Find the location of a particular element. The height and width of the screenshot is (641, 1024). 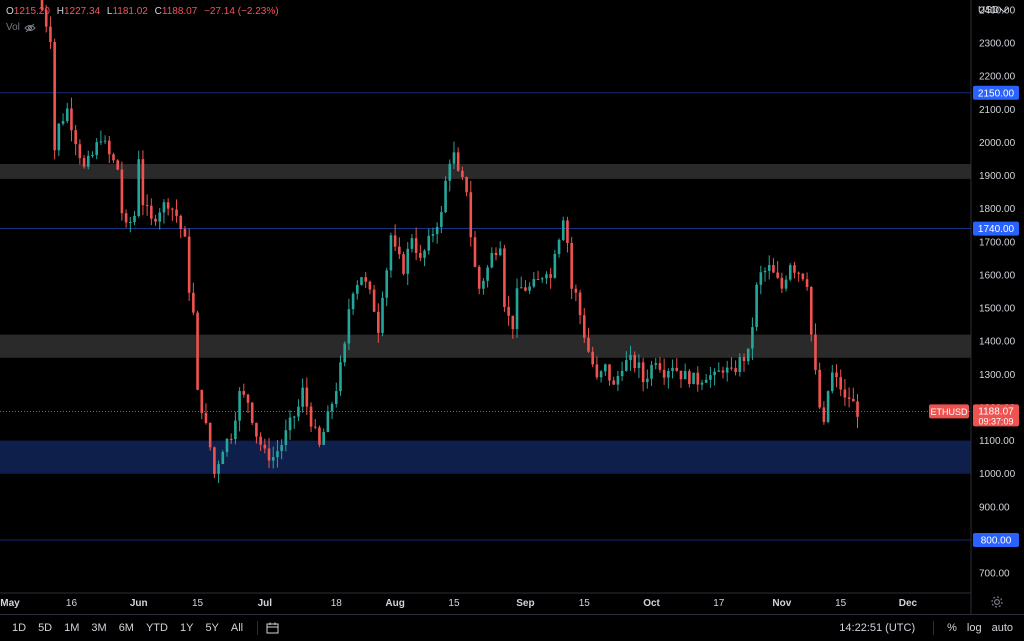

utc-clock: 14:22:51 (UTC) is located at coordinates (877, 628).